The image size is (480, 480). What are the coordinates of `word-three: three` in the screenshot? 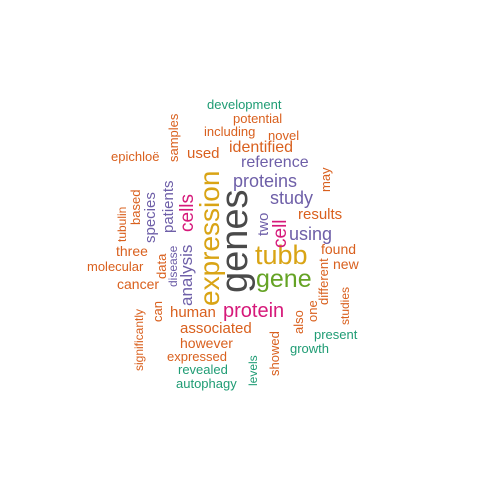 It's located at (132, 251).